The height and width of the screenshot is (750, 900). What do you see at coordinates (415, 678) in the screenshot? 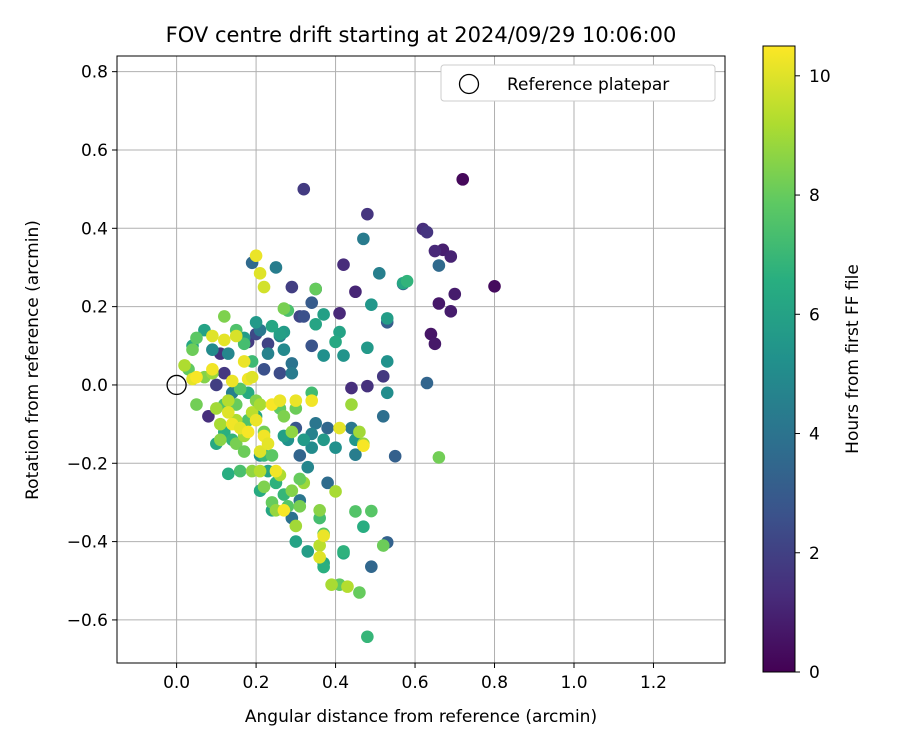
I see `x-axis: 0.0 0.2 0.4 0.6 0.8 1.0 1.2` at bounding box center [415, 678].